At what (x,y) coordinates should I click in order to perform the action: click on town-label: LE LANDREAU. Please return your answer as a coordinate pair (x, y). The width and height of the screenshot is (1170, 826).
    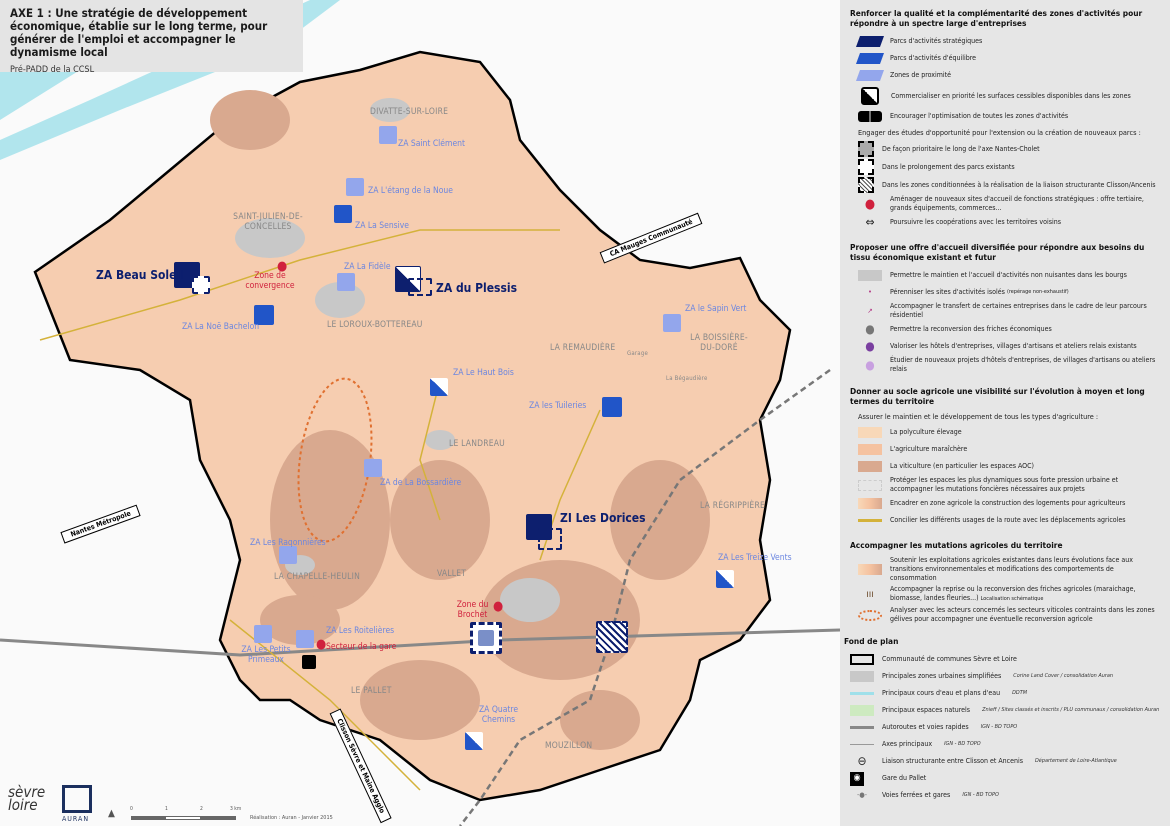
    Looking at the image, I should click on (477, 444).